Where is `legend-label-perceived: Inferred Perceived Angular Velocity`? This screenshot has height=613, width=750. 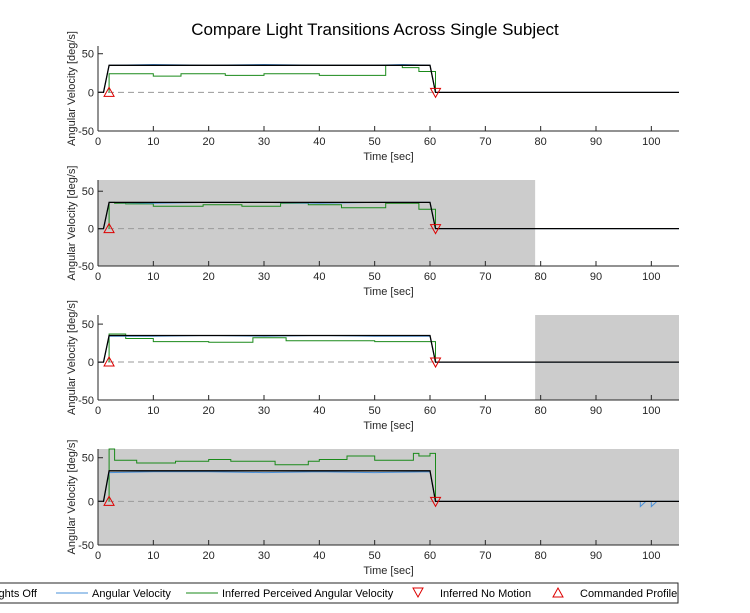
legend-label-perceived: Inferred Perceived Angular Velocity is located at coordinates (308, 594).